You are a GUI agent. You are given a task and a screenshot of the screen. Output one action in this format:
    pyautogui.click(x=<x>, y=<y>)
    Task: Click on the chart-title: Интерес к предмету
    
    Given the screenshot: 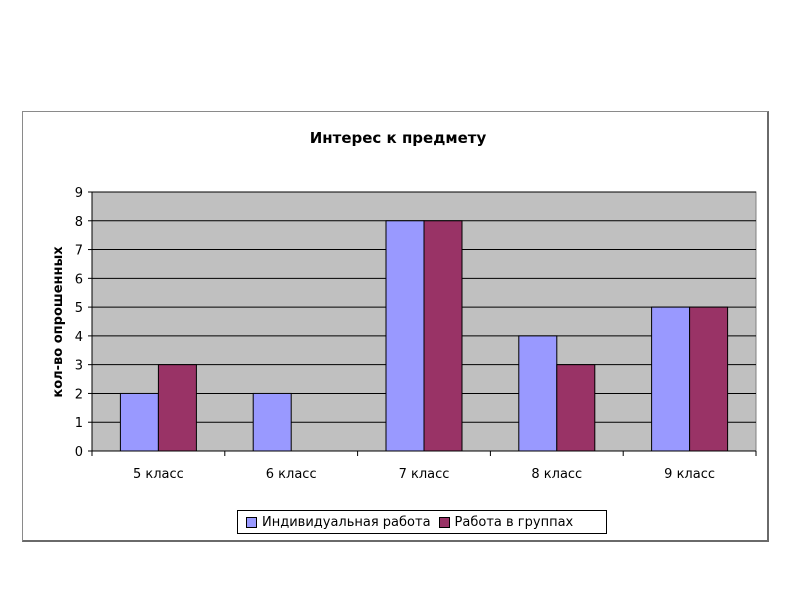 What is the action you would take?
    pyautogui.click(x=398, y=138)
    